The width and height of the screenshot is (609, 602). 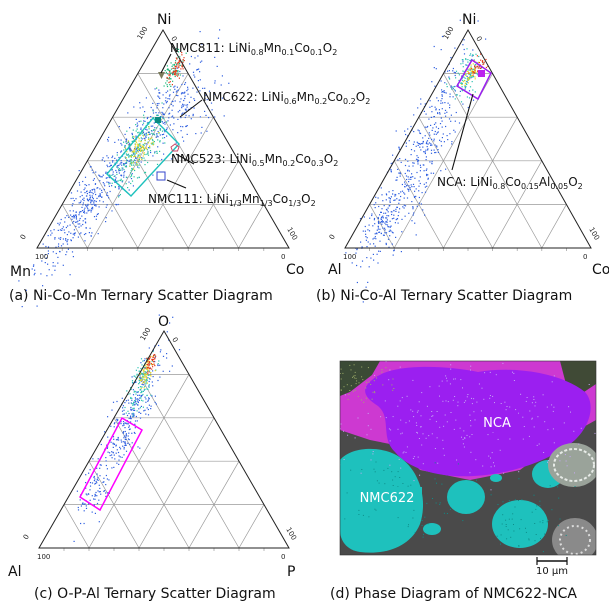 I want to click on panel-a-nmc523-marker, so click(x=175, y=147).